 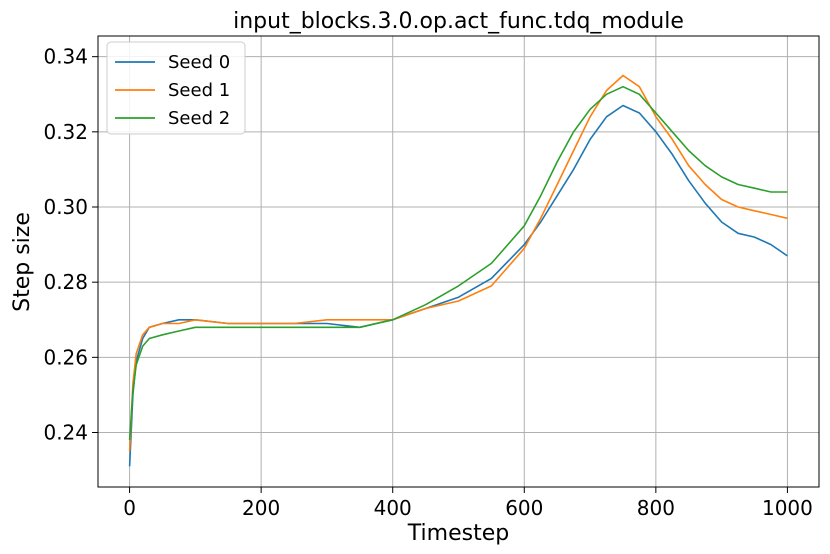 What do you see at coordinates (22, 262) in the screenshot?
I see `y-axis-label: Step size` at bounding box center [22, 262].